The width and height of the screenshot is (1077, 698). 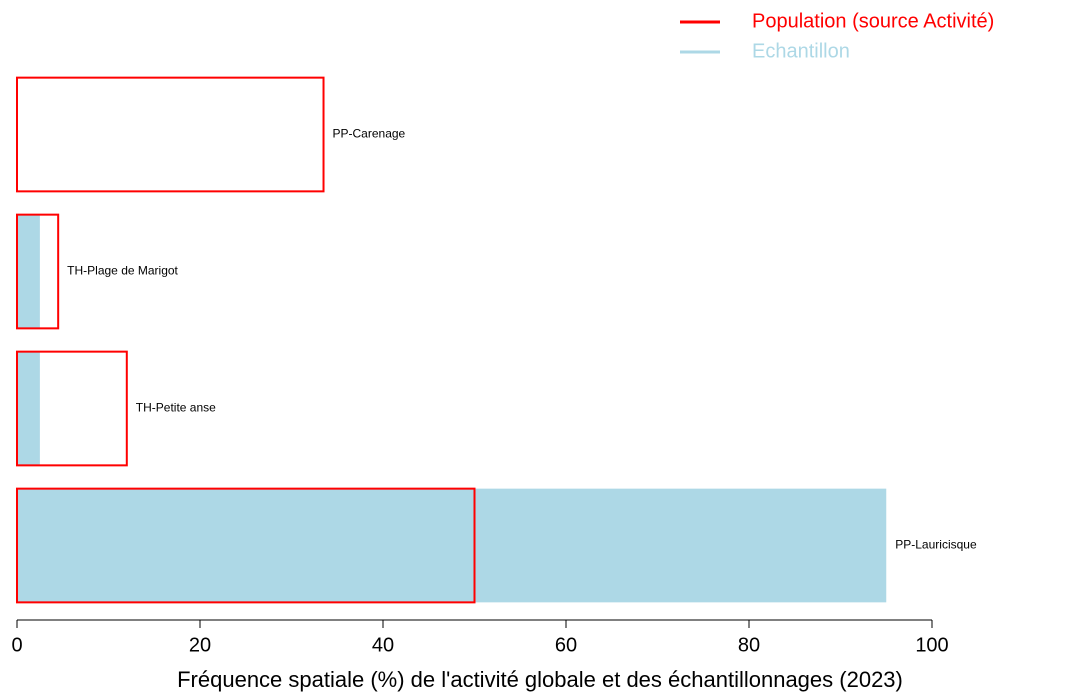 What do you see at coordinates (931, 645) in the screenshot?
I see `x-tick-label: 100` at bounding box center [931, 645].